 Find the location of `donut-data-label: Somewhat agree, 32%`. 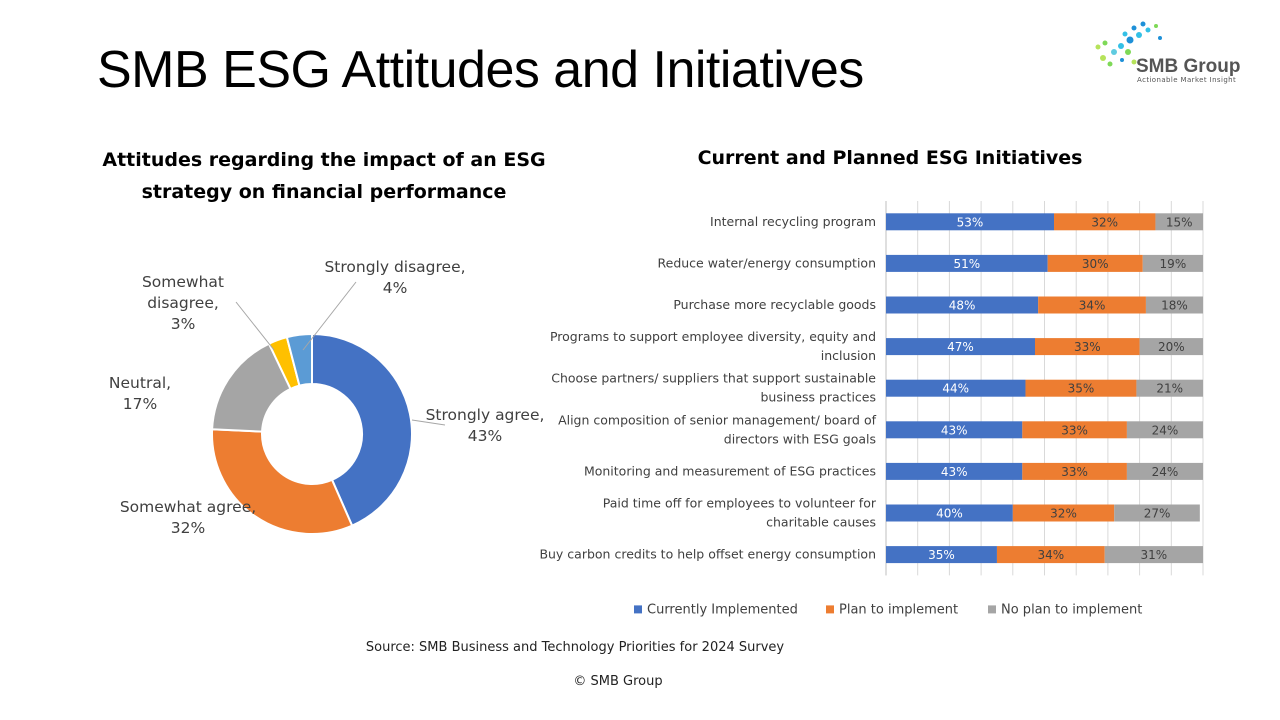

donut-data-label: Somewhat agree, 32% is located at coordinates (188, 517).